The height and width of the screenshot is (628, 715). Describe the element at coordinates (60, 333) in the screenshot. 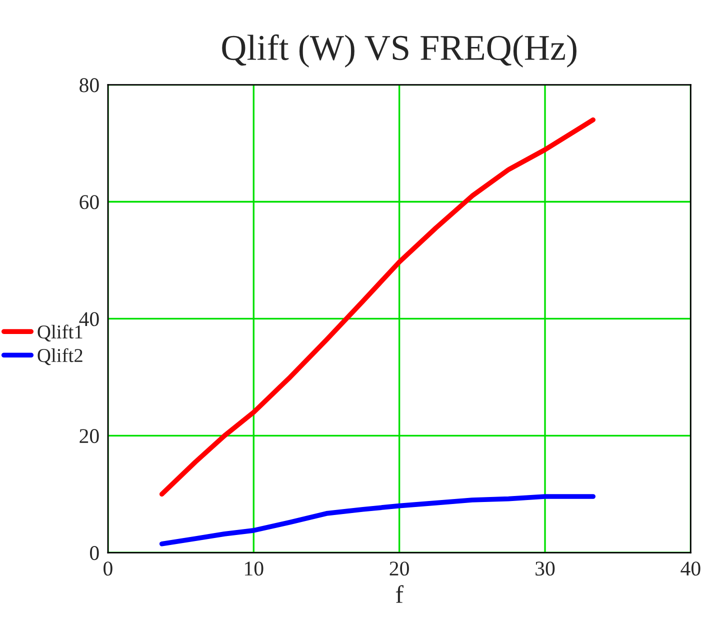

I see `legend-label: Qlift1` at that location.